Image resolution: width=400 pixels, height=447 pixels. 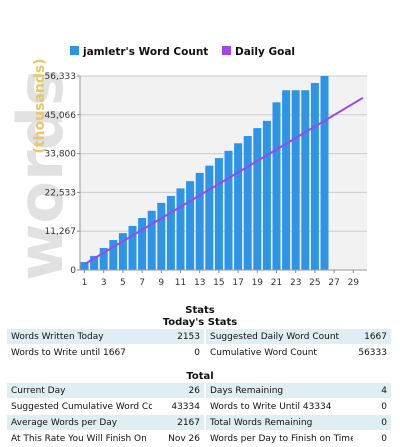 What do you see at coordinates (276, 283) in the screenshot?
I see `x-tick-label: 21` at bounding box center [276, 283].